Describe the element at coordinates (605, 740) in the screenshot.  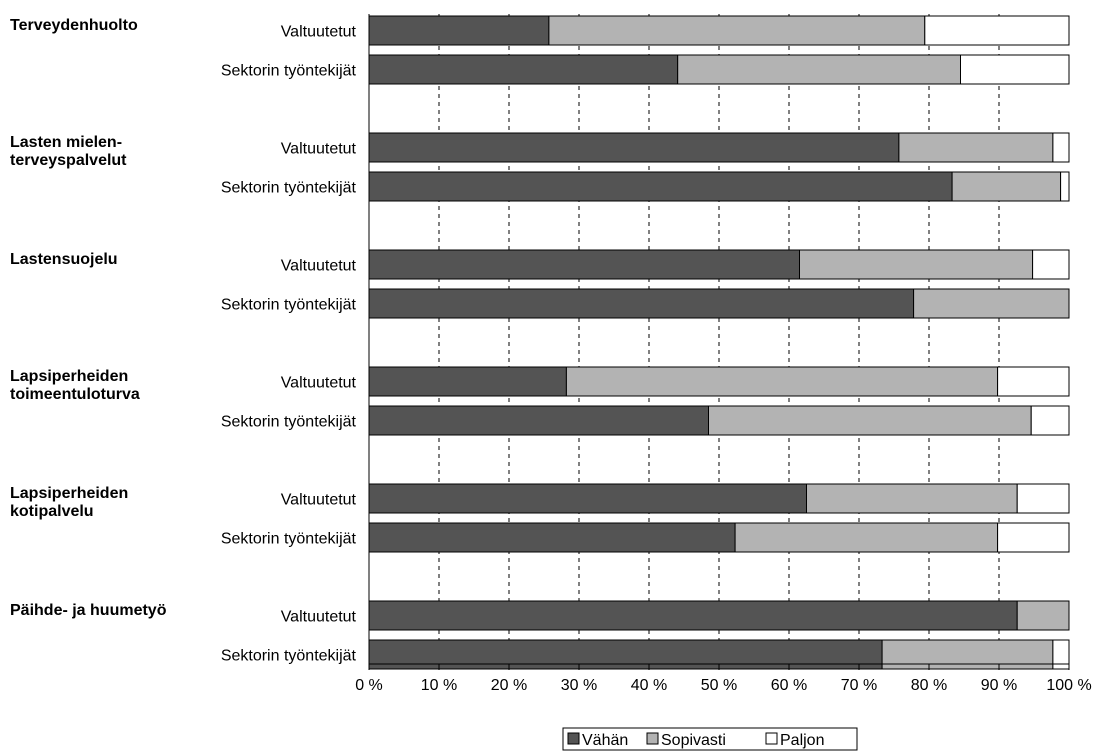
I see `legend-label-vähän: Vähän` at that location.